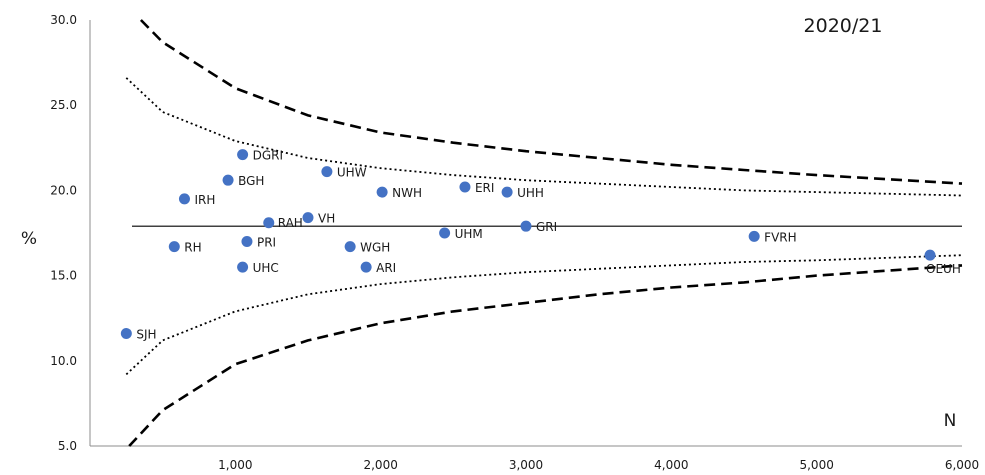 This screenshot has height=475, width=985. What do you see at coordinates (382, 192) in the screenshot?
I see `data-point-nwh` at bounding box center [382, 192].